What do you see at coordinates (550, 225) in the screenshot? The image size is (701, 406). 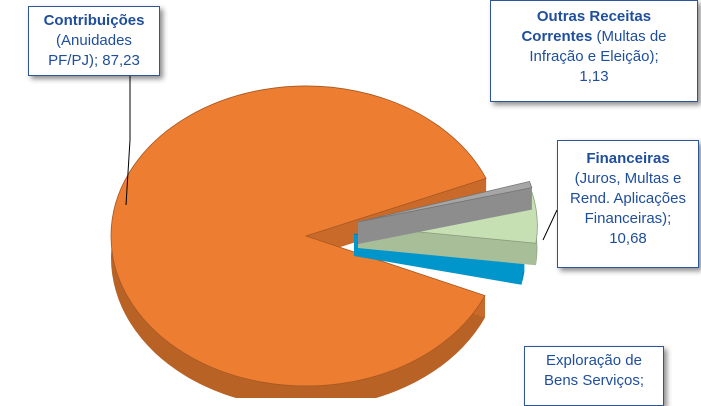 I see `leader-line-financeiras` at bounding box center [550, 225].